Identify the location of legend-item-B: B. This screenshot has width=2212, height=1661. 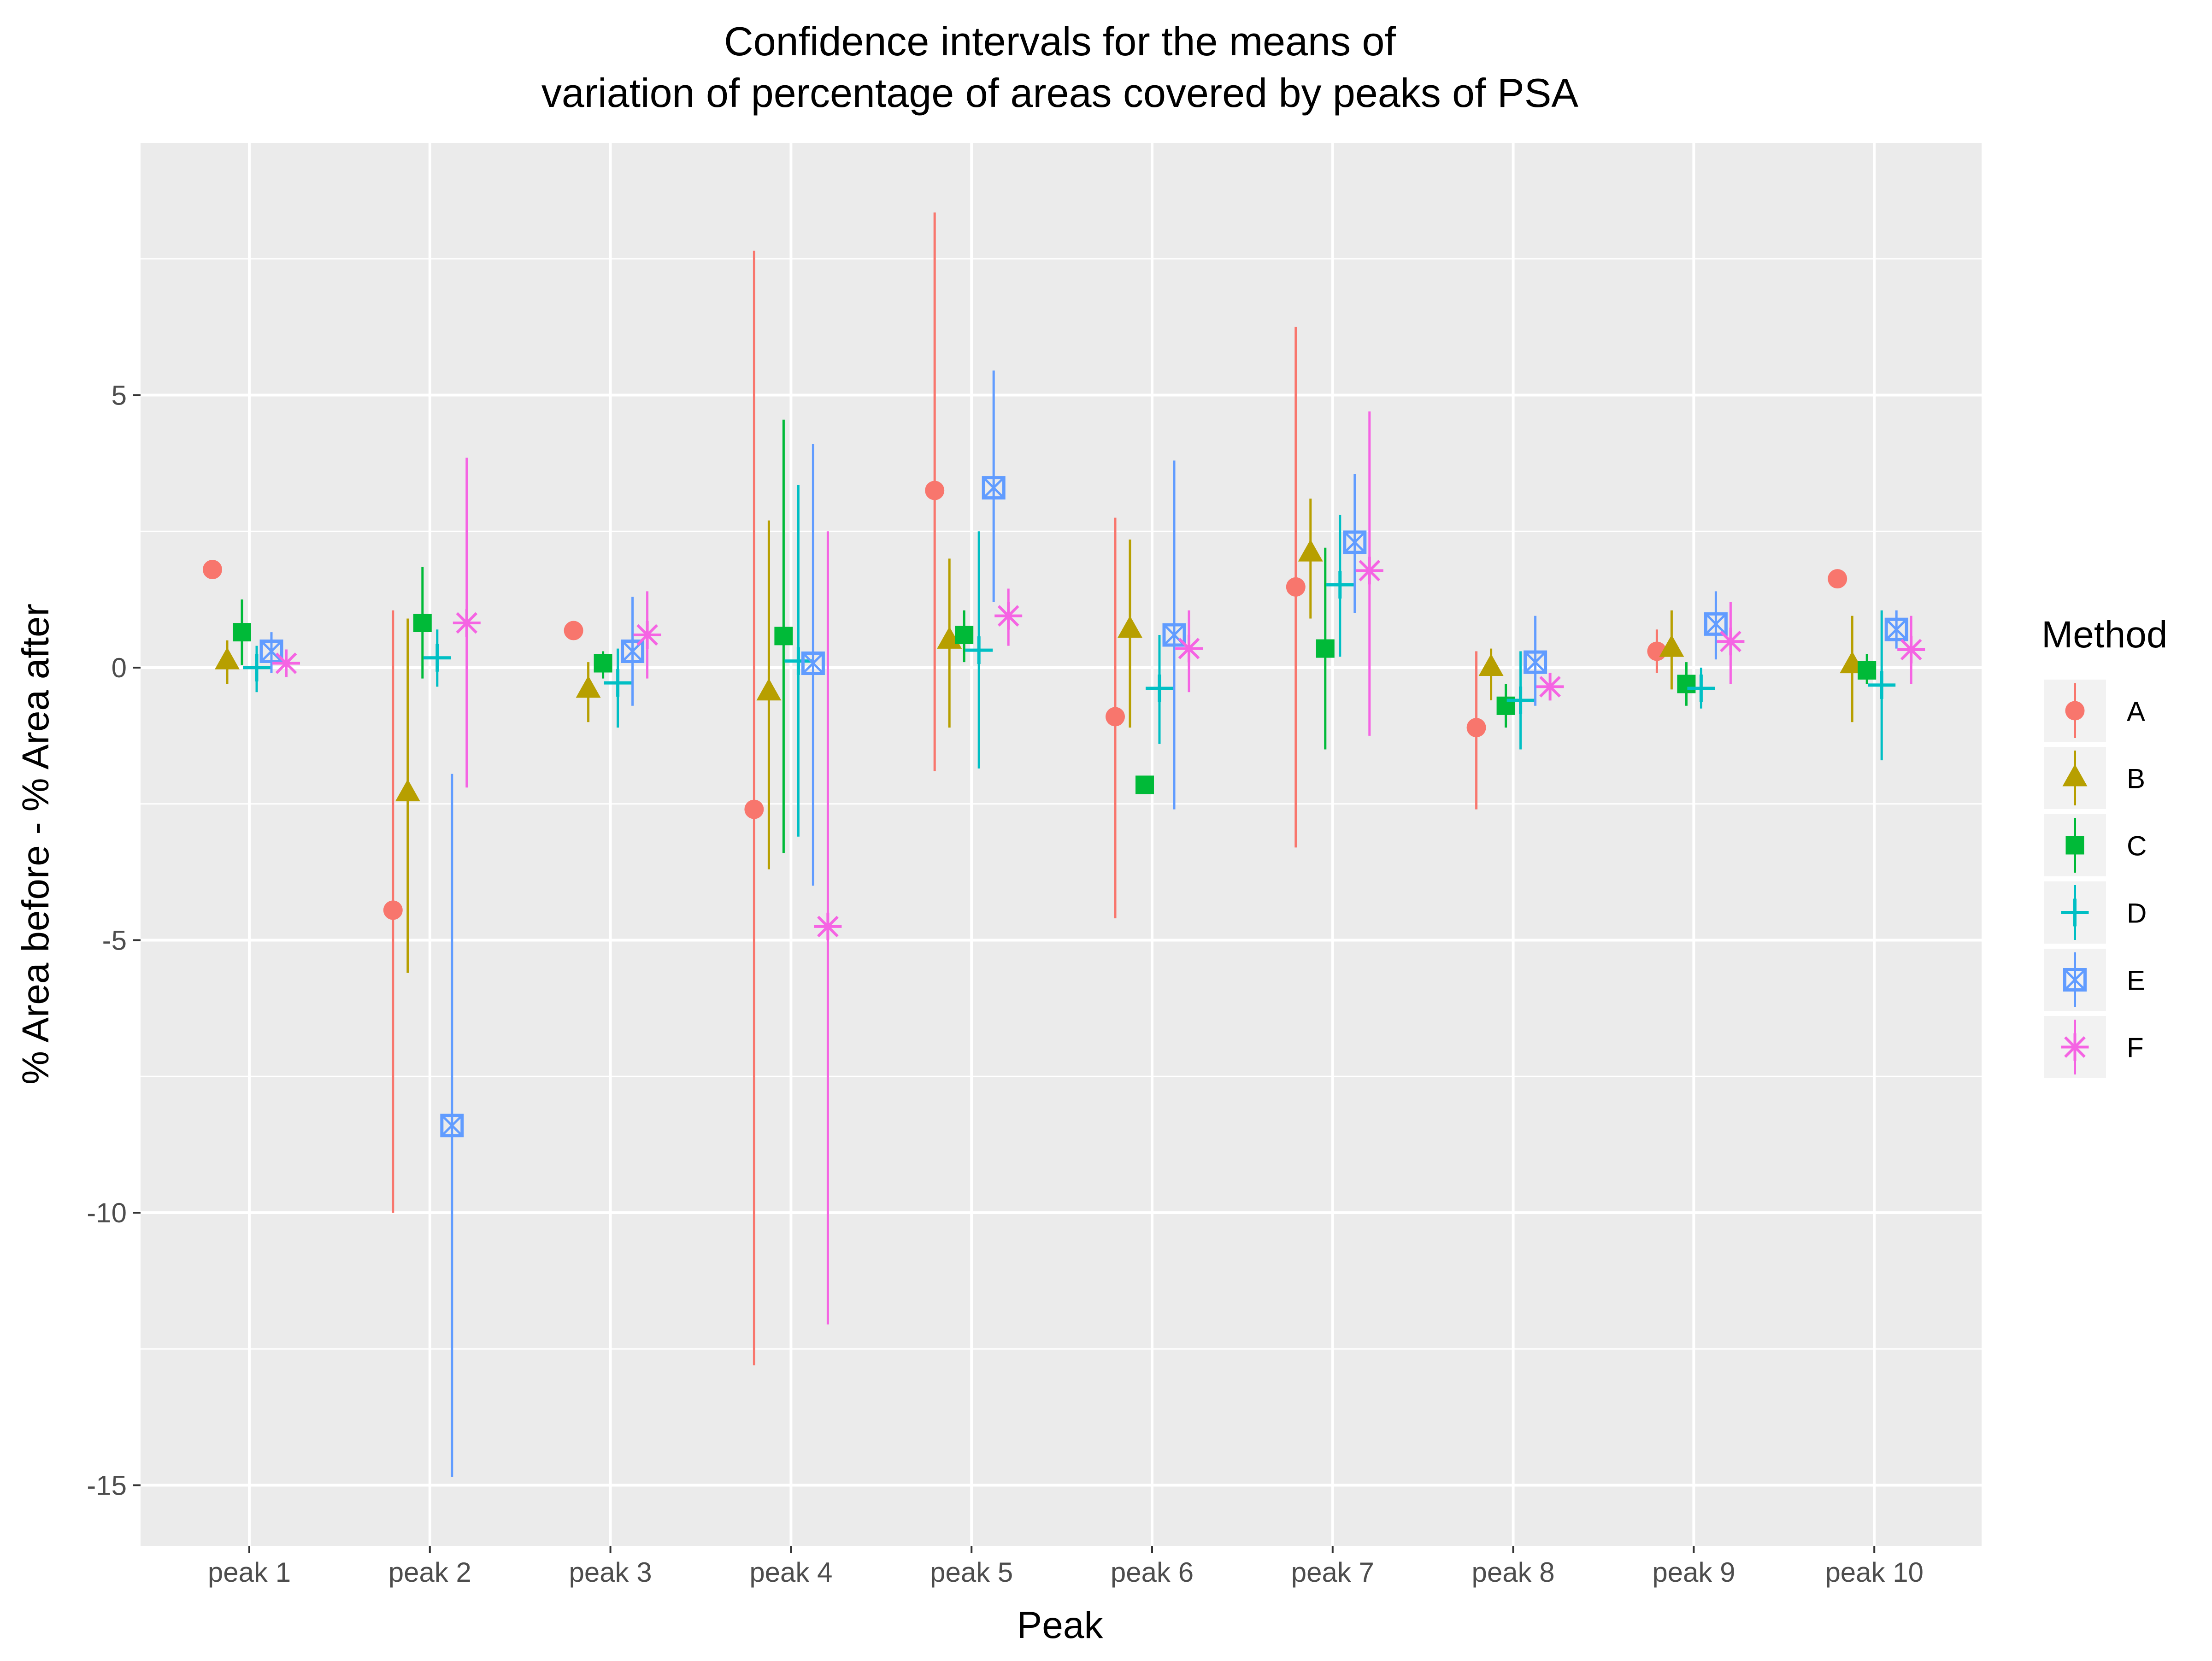
(2094, 778).